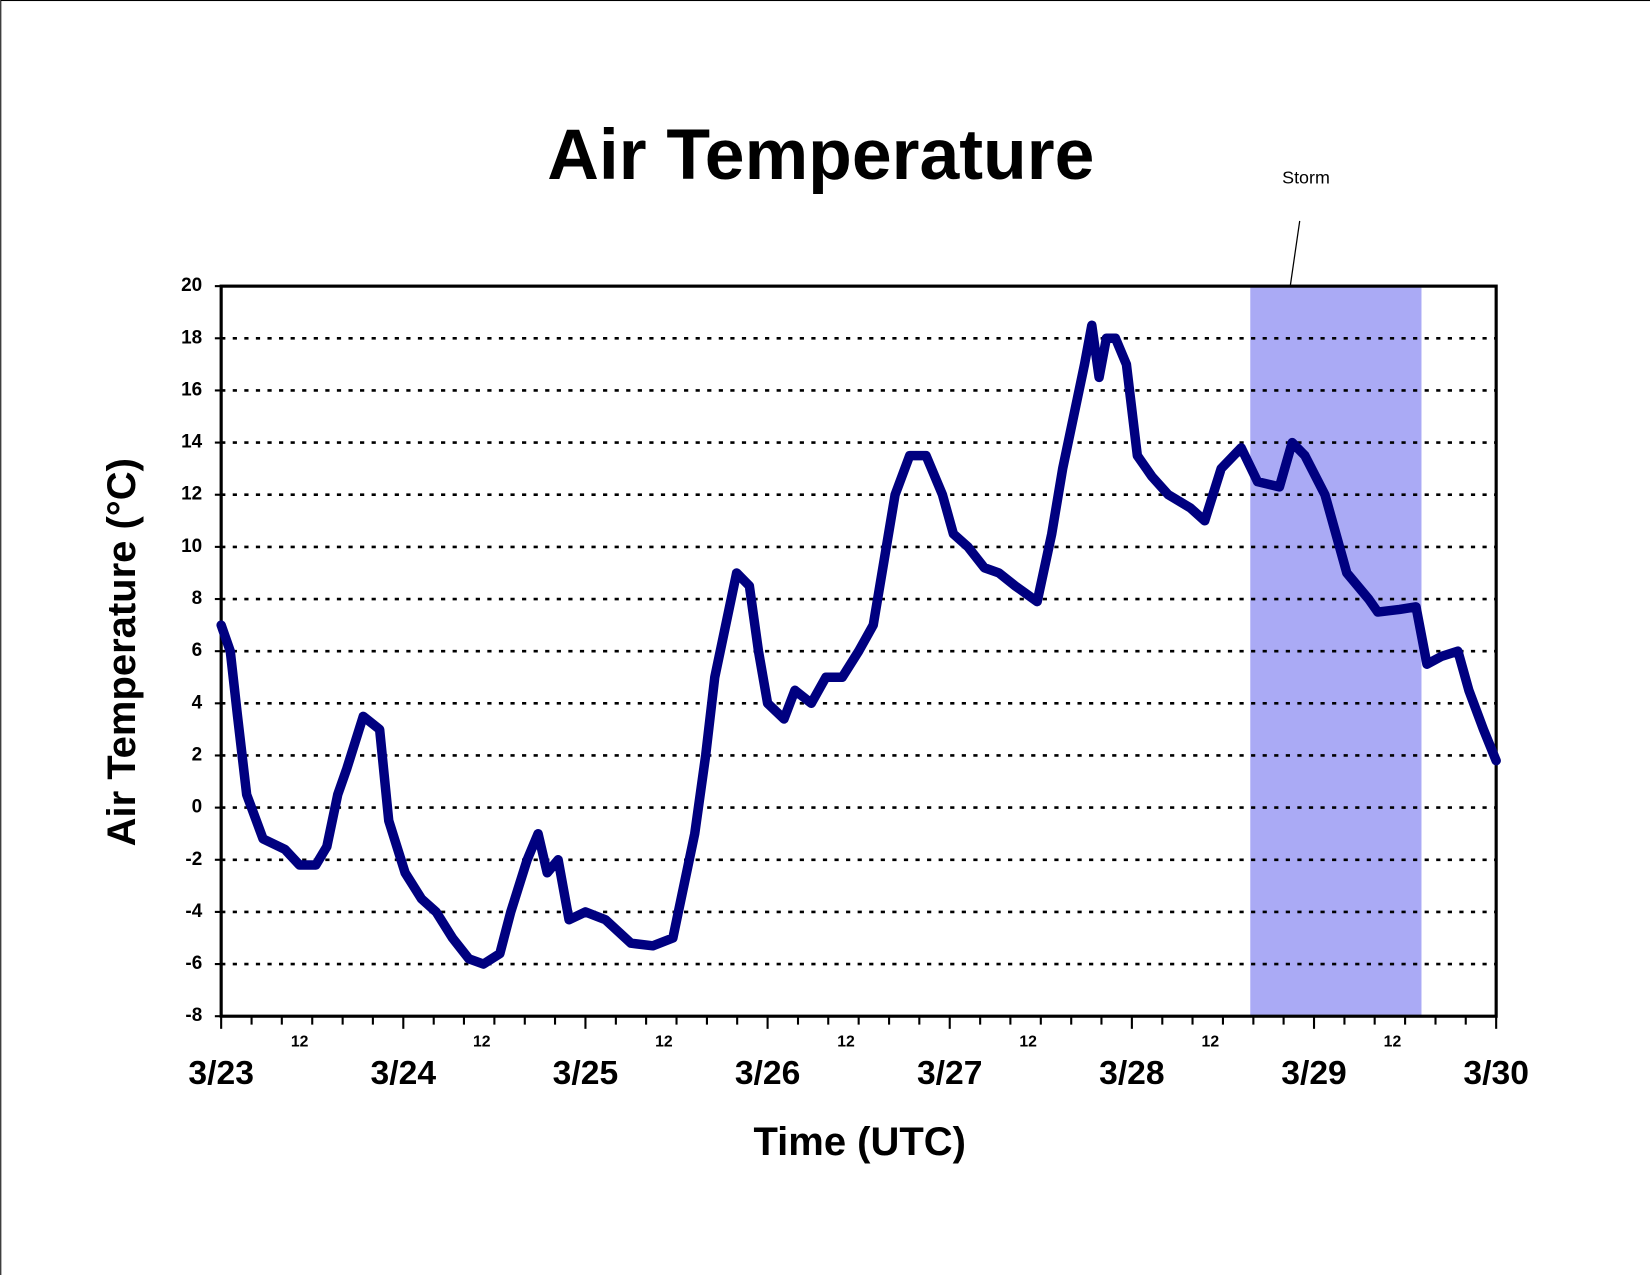 Image resolution: width=1650 pixels, height=1275 pixels. What do you see at coordinates (191, 546) in the screenshot?
I see `y-tick-label: 10` at bounding box center [191, 546].